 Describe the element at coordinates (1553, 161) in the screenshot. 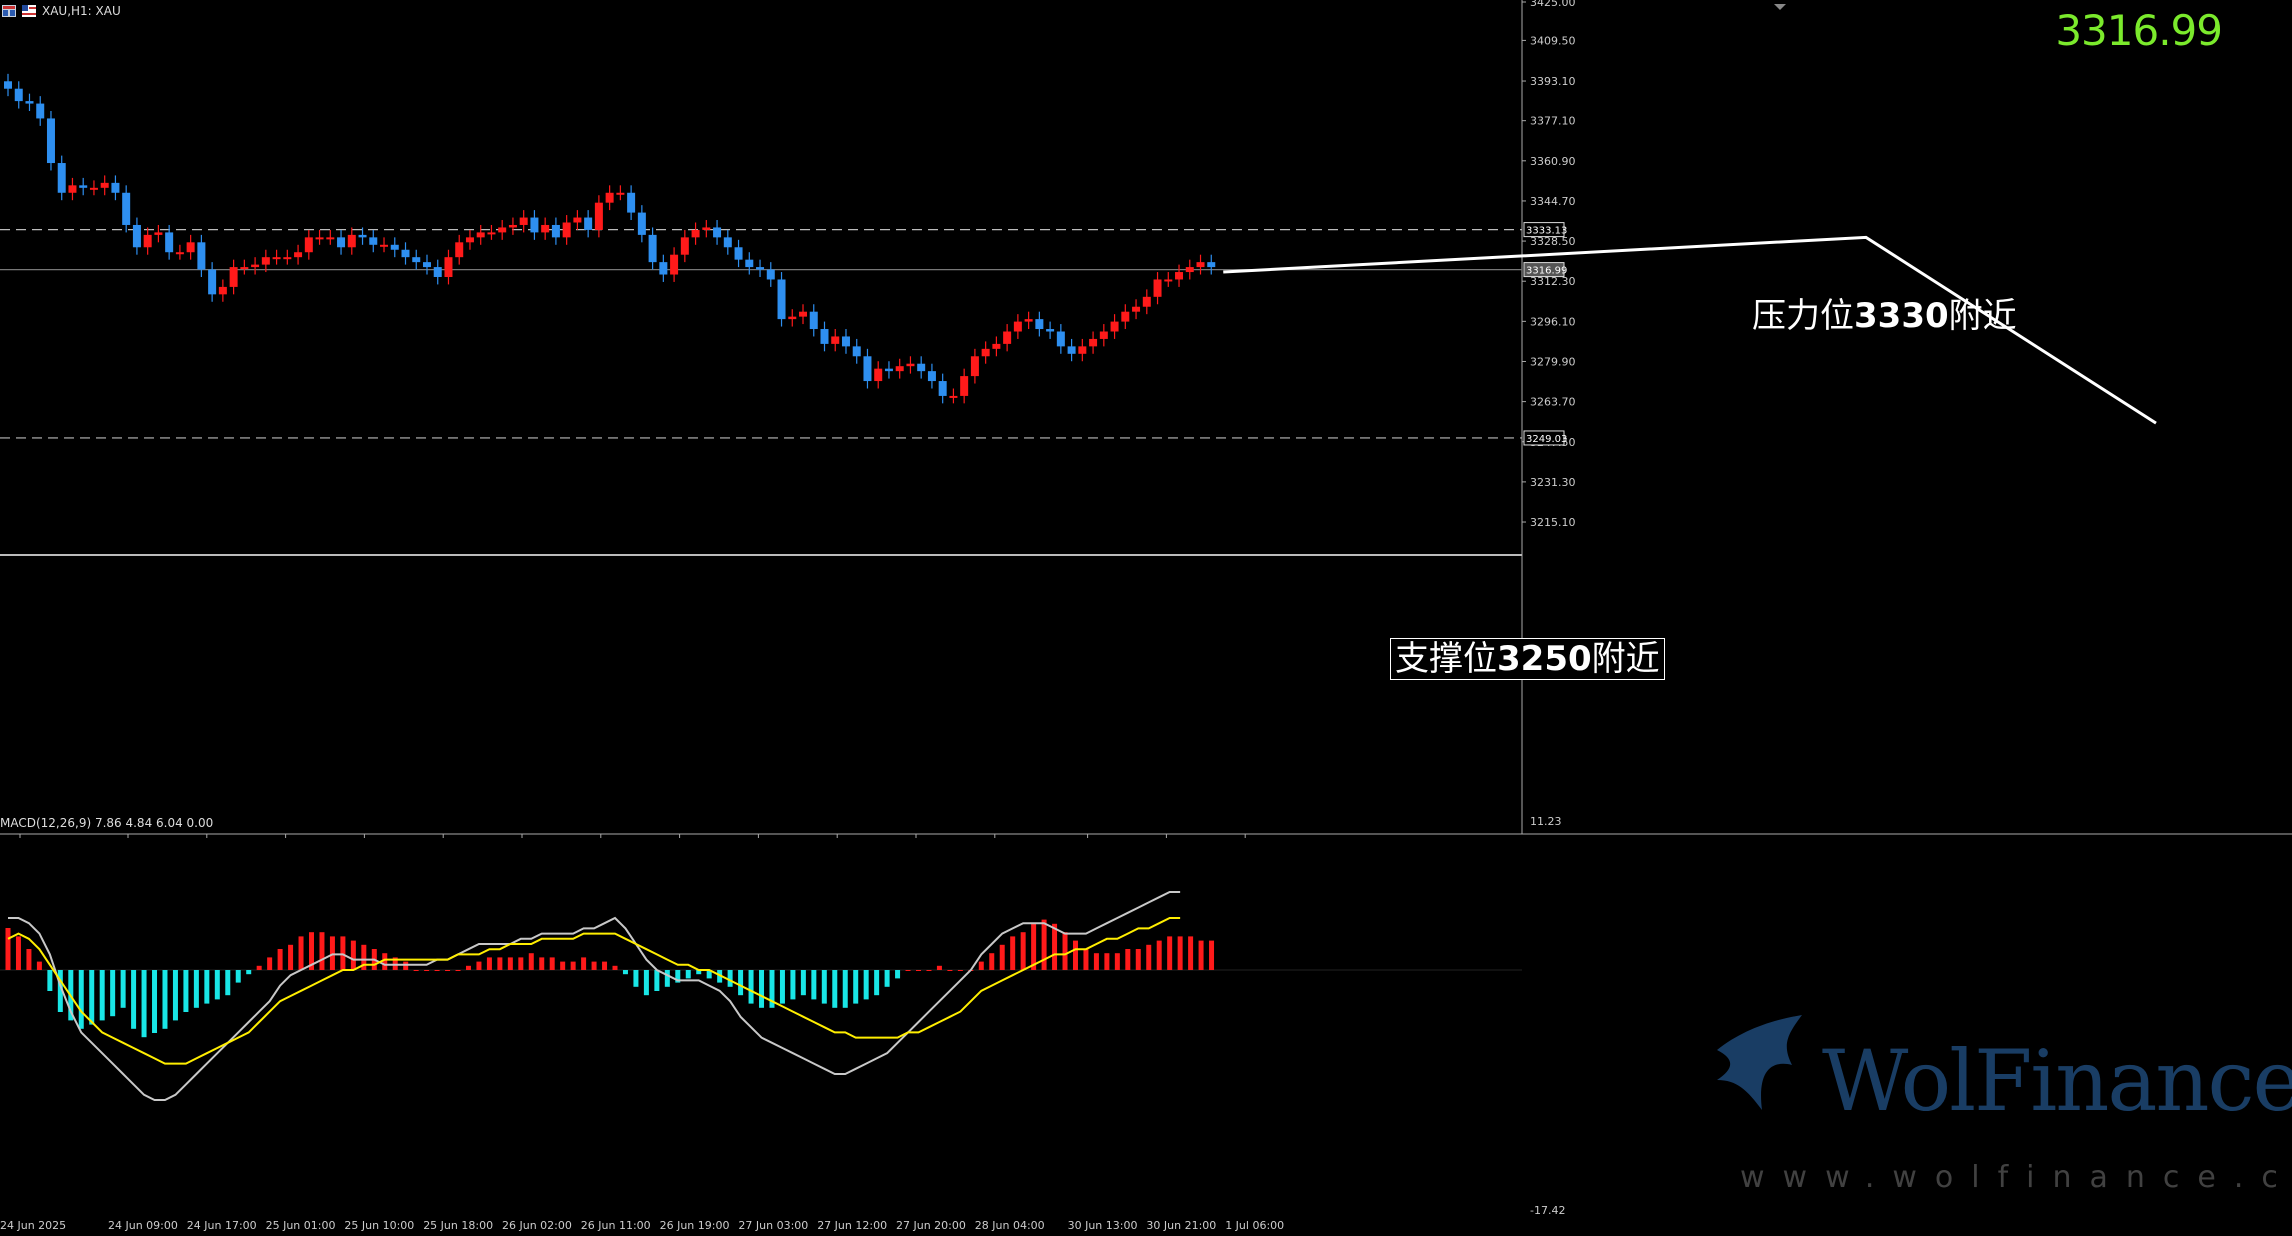

I see `price-tick-label: 3360.90` at that location.